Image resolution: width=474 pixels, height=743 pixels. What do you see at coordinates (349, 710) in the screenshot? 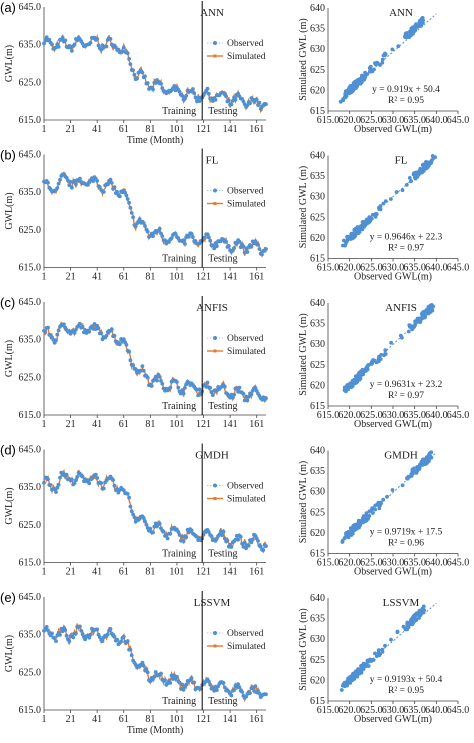
I see `scatter-x-tick-label: 620.0` at bounding box center [349, 710].